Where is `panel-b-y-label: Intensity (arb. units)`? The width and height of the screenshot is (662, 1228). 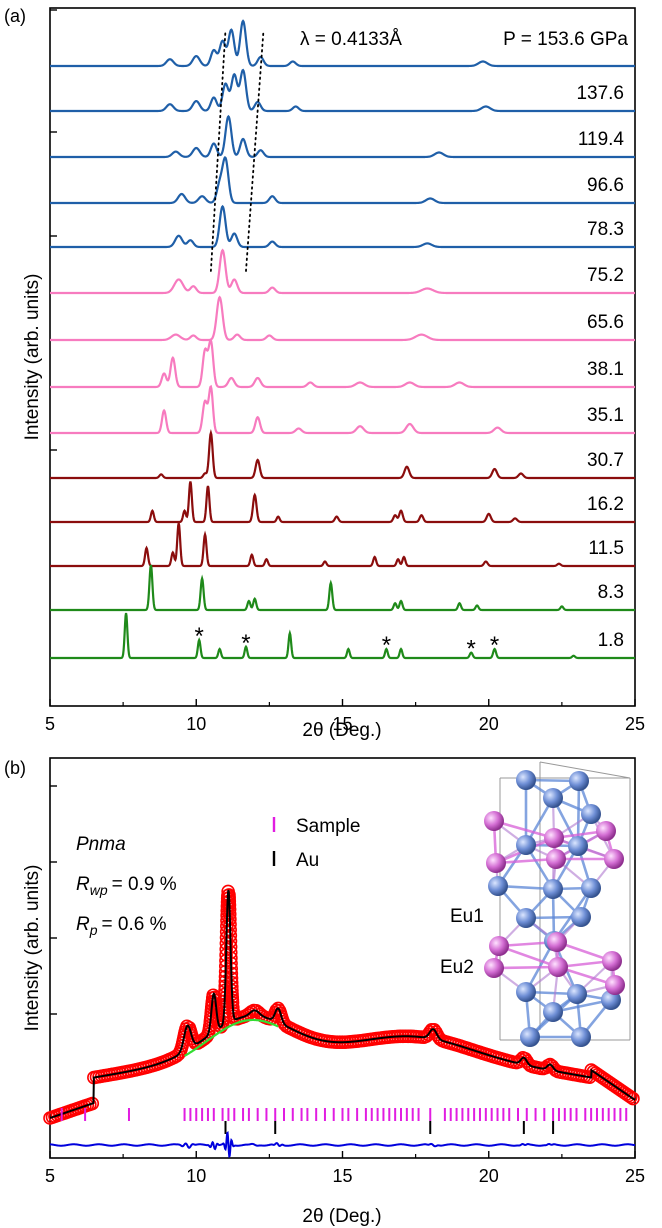
panel-b-y-label: Intensity (arb. units) is located at coordinates (32, 948).